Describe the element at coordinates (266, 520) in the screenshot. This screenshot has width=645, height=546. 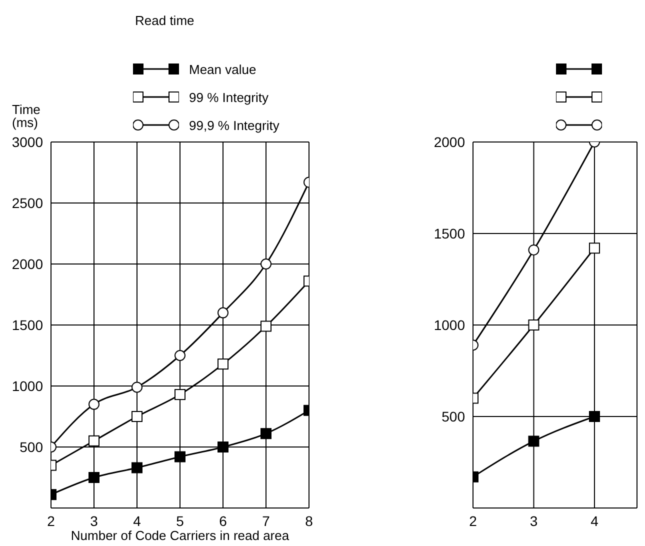
I see `x-tick-label: 7` at that location.